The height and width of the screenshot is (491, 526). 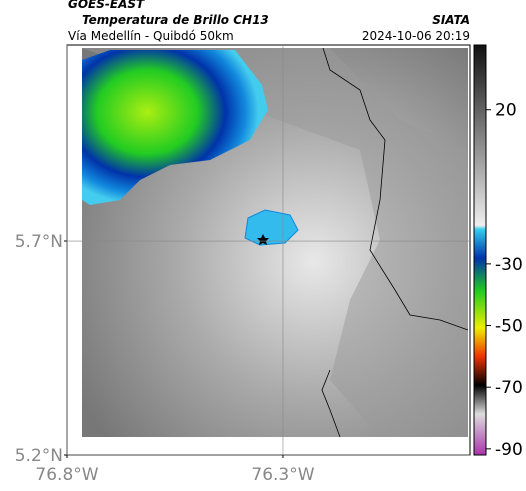 What do you see at coordinates (151, 36) in the screenshot?
I see `description: Vía Medellín - Quibdó 50km` at bounding box center [151, 36].